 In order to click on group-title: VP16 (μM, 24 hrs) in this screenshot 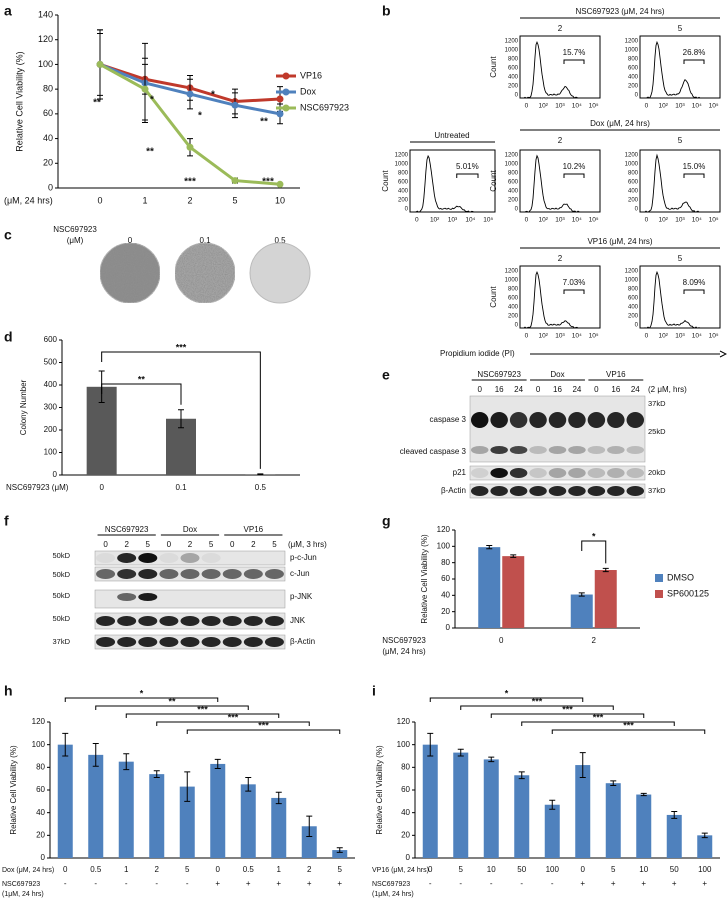, I will do `click(619, 241)`.